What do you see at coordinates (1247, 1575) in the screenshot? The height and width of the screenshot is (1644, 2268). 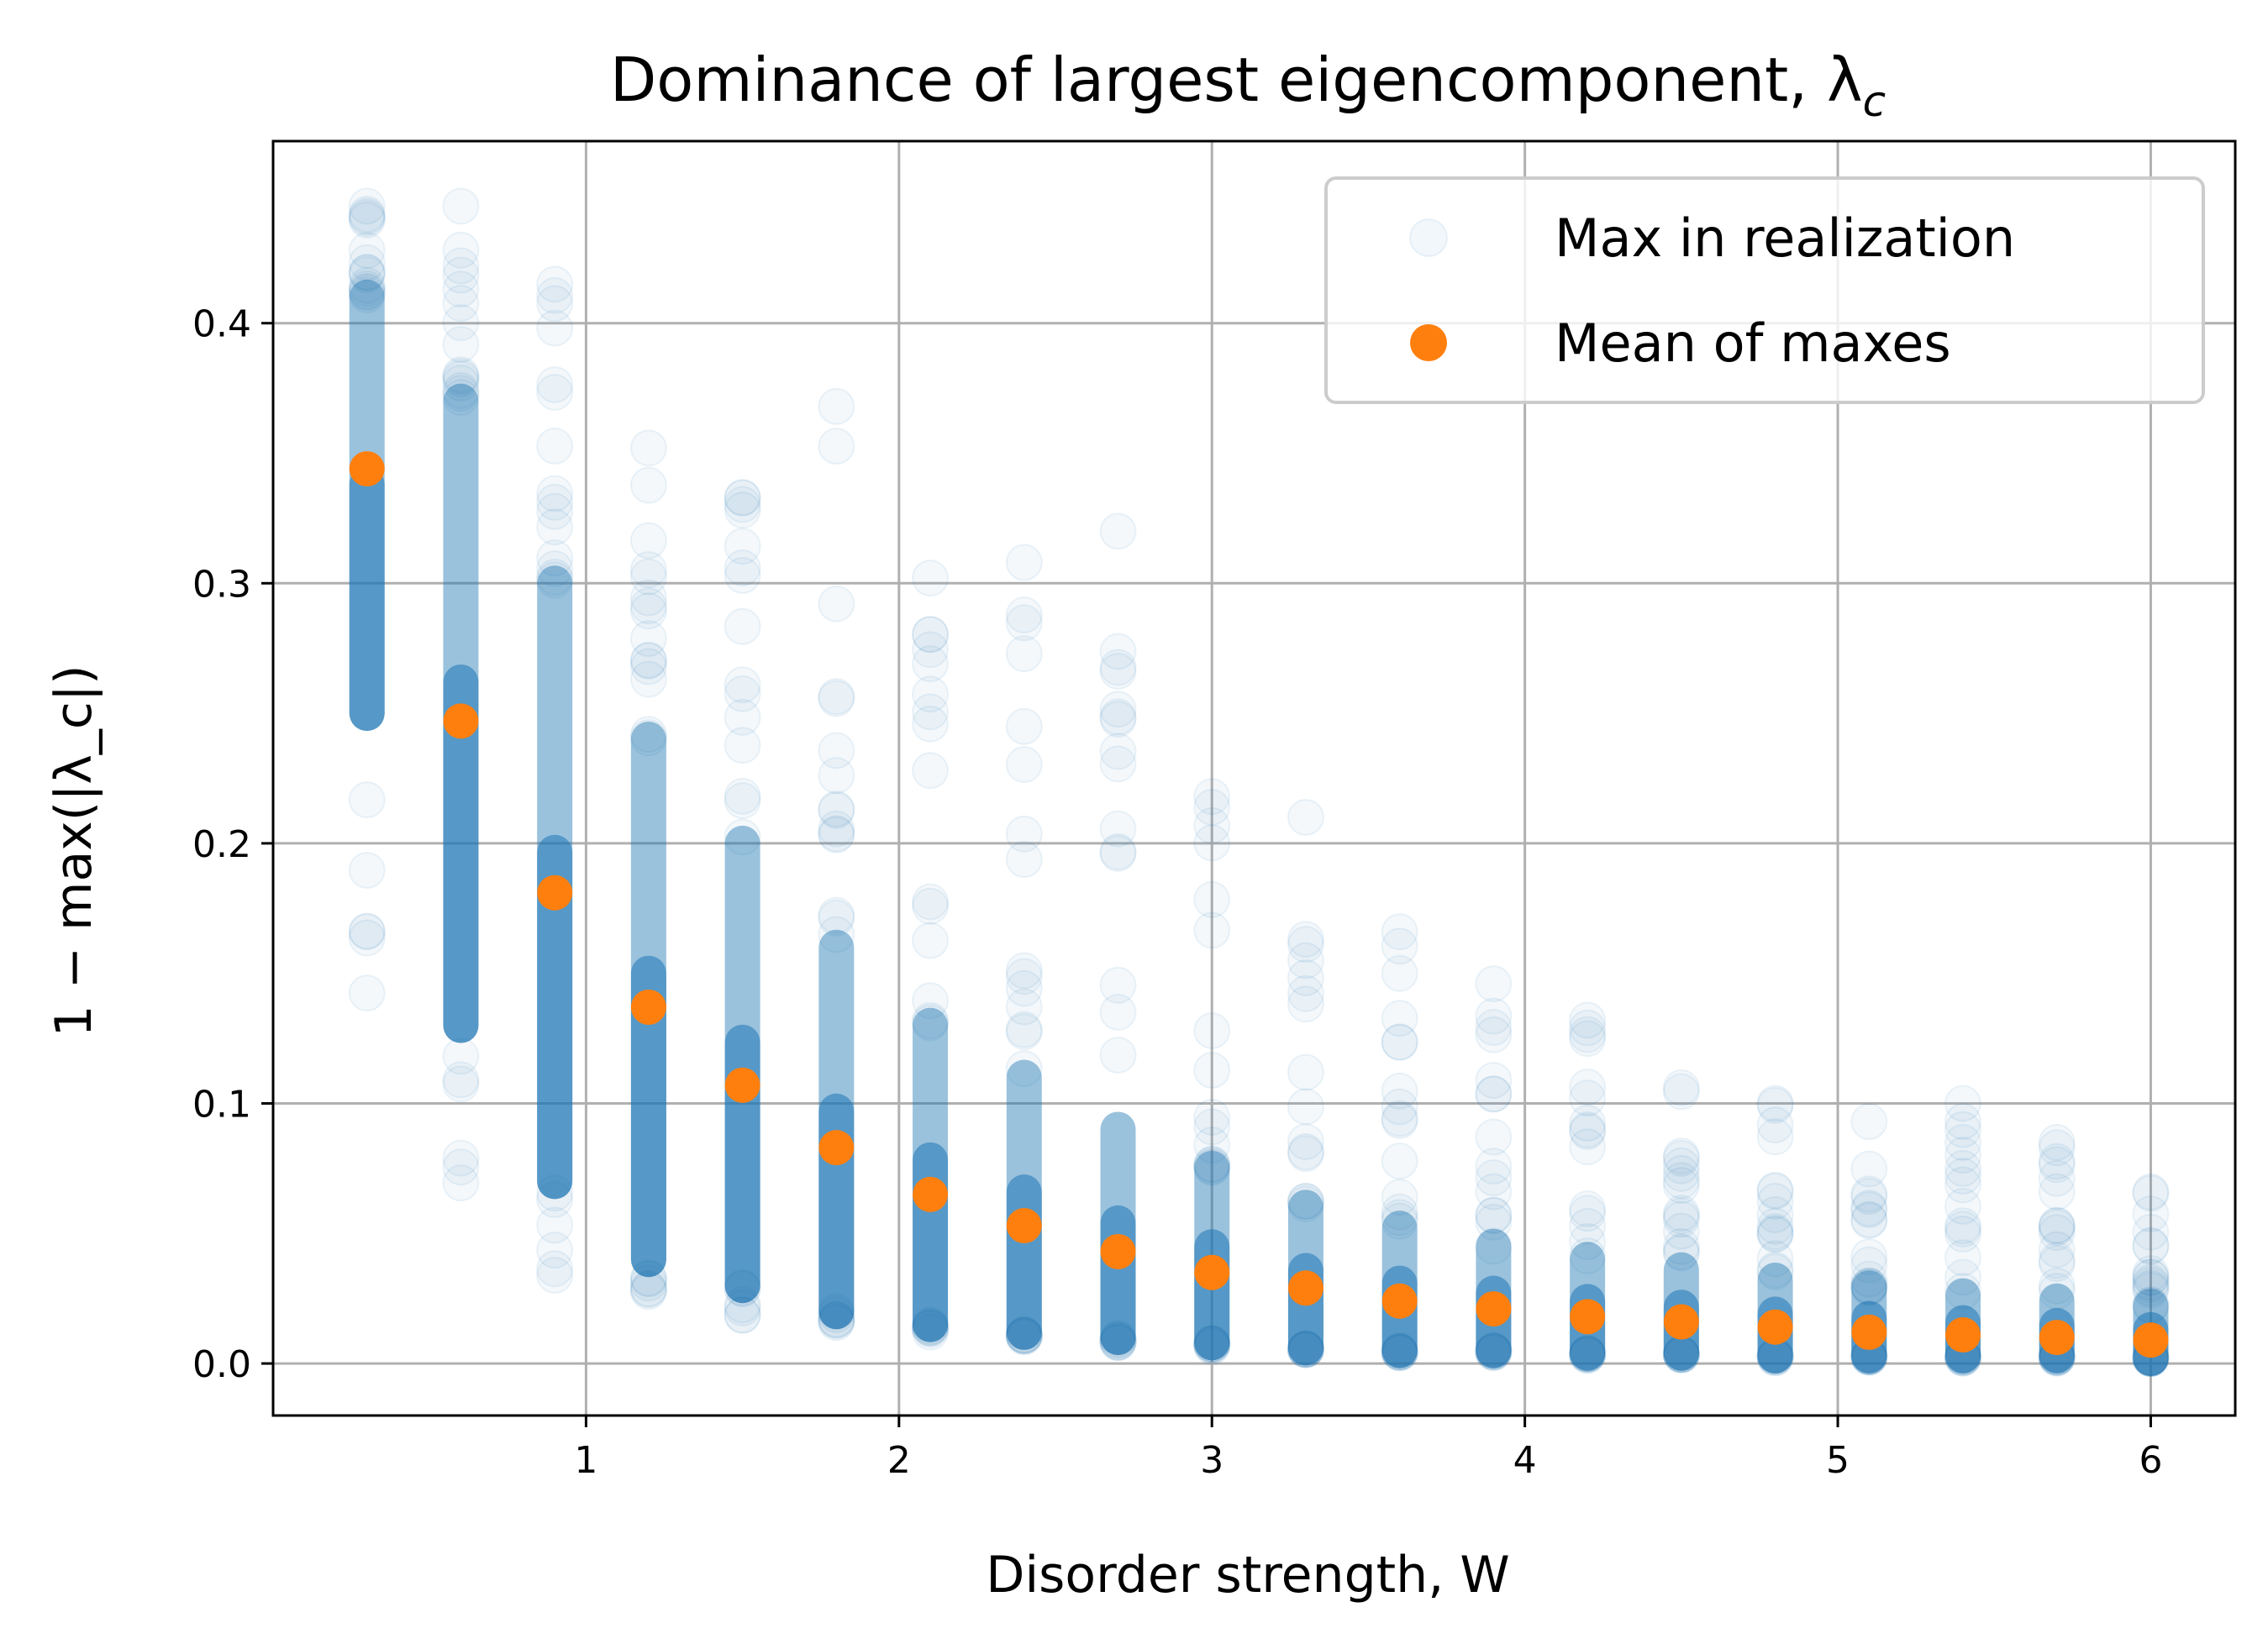 I see `x-axis-label: Disorder strength, W` at bounding box center [1247, 1575].